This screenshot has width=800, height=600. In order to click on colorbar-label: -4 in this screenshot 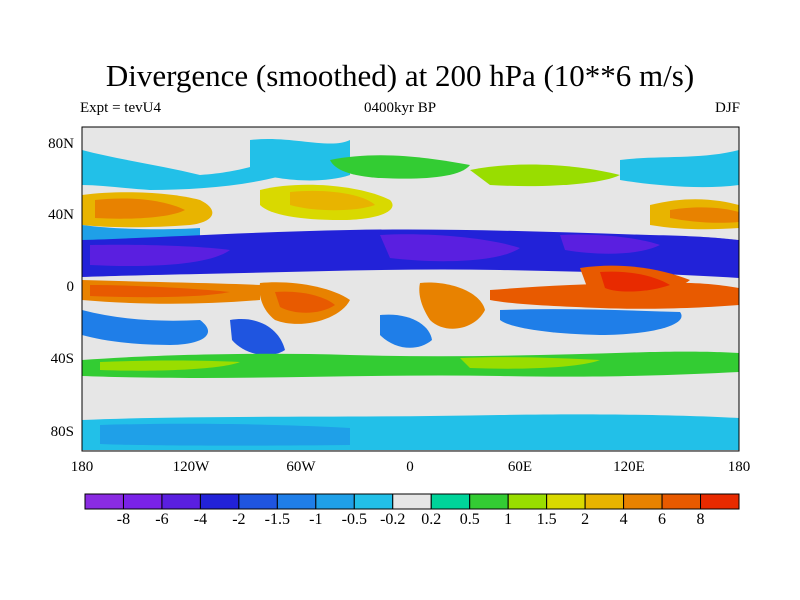, I will do `click(200, 519)`.